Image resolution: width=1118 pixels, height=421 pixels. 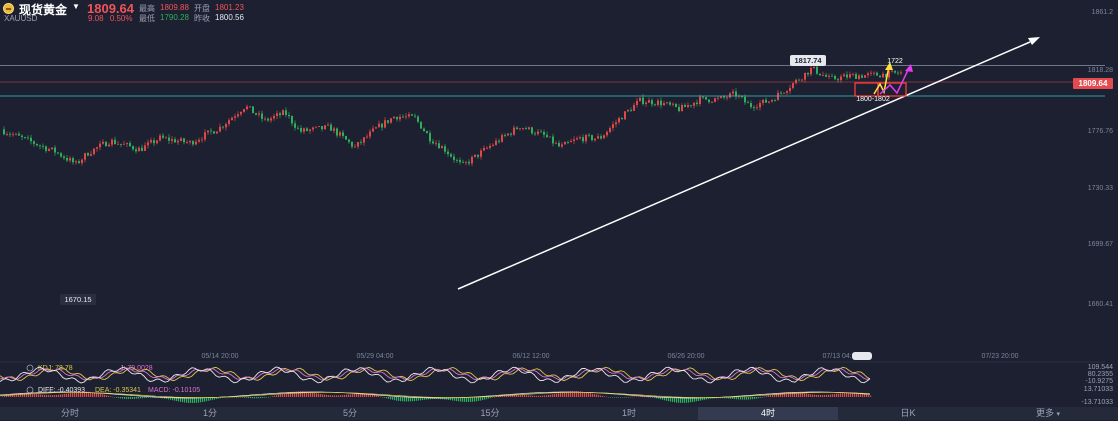 I want to click on tab-more: 更多 ▾, so click(x=1048, y=413).